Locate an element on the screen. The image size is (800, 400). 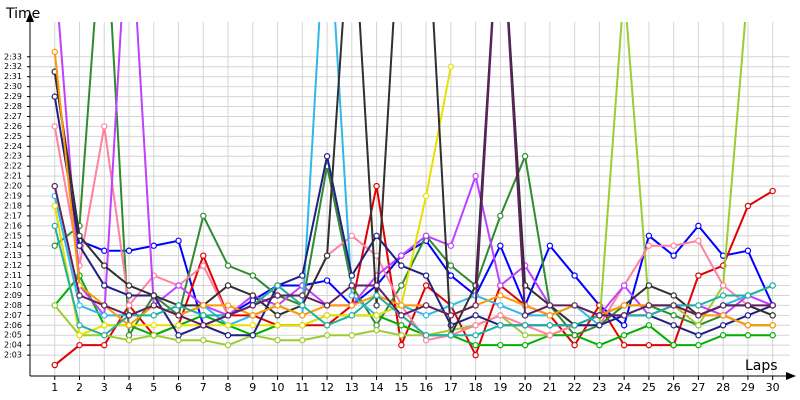
x-tick-label: 3 is located at coordinates (104, 387).